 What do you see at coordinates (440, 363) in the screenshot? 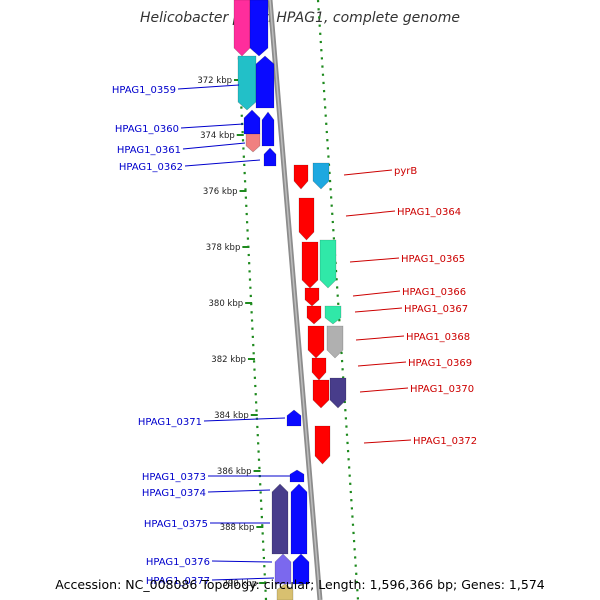
I see `gene-label-right: HPAG1_0369` at bounding box center [440, 363].